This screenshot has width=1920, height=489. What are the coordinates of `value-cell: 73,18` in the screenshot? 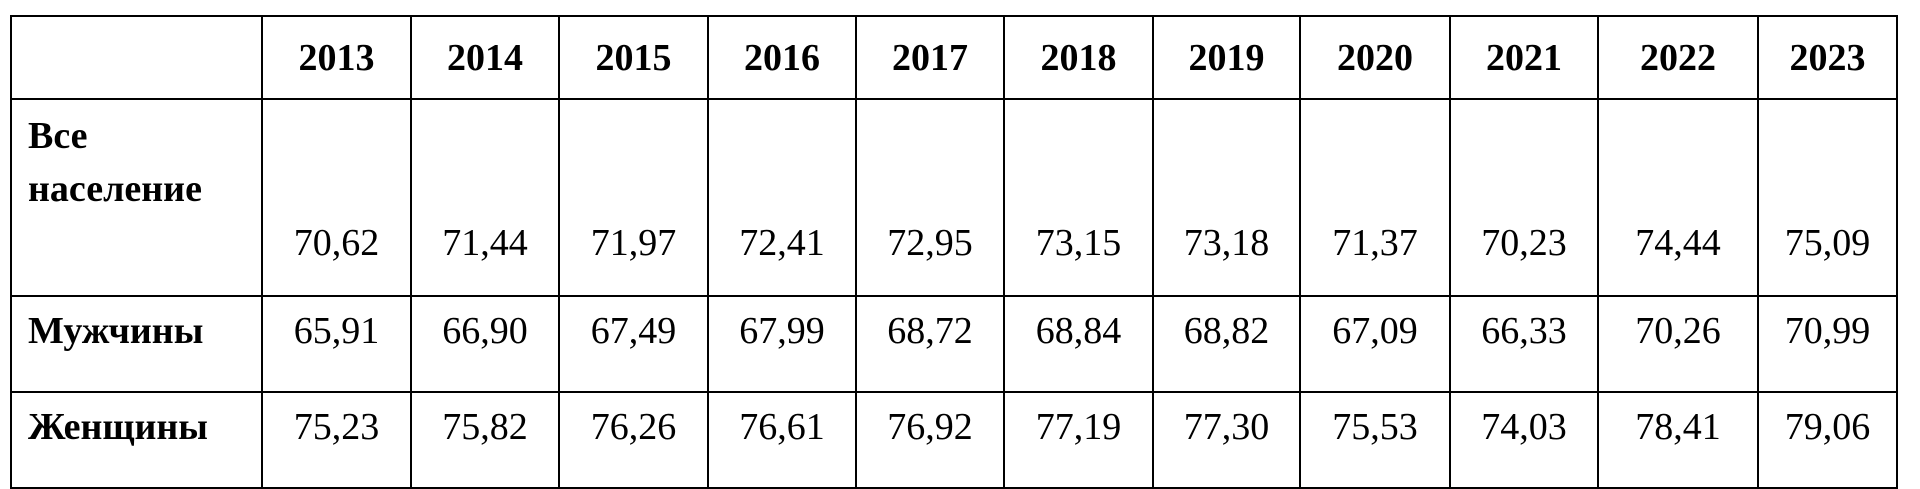 It's located at (1226, 197).